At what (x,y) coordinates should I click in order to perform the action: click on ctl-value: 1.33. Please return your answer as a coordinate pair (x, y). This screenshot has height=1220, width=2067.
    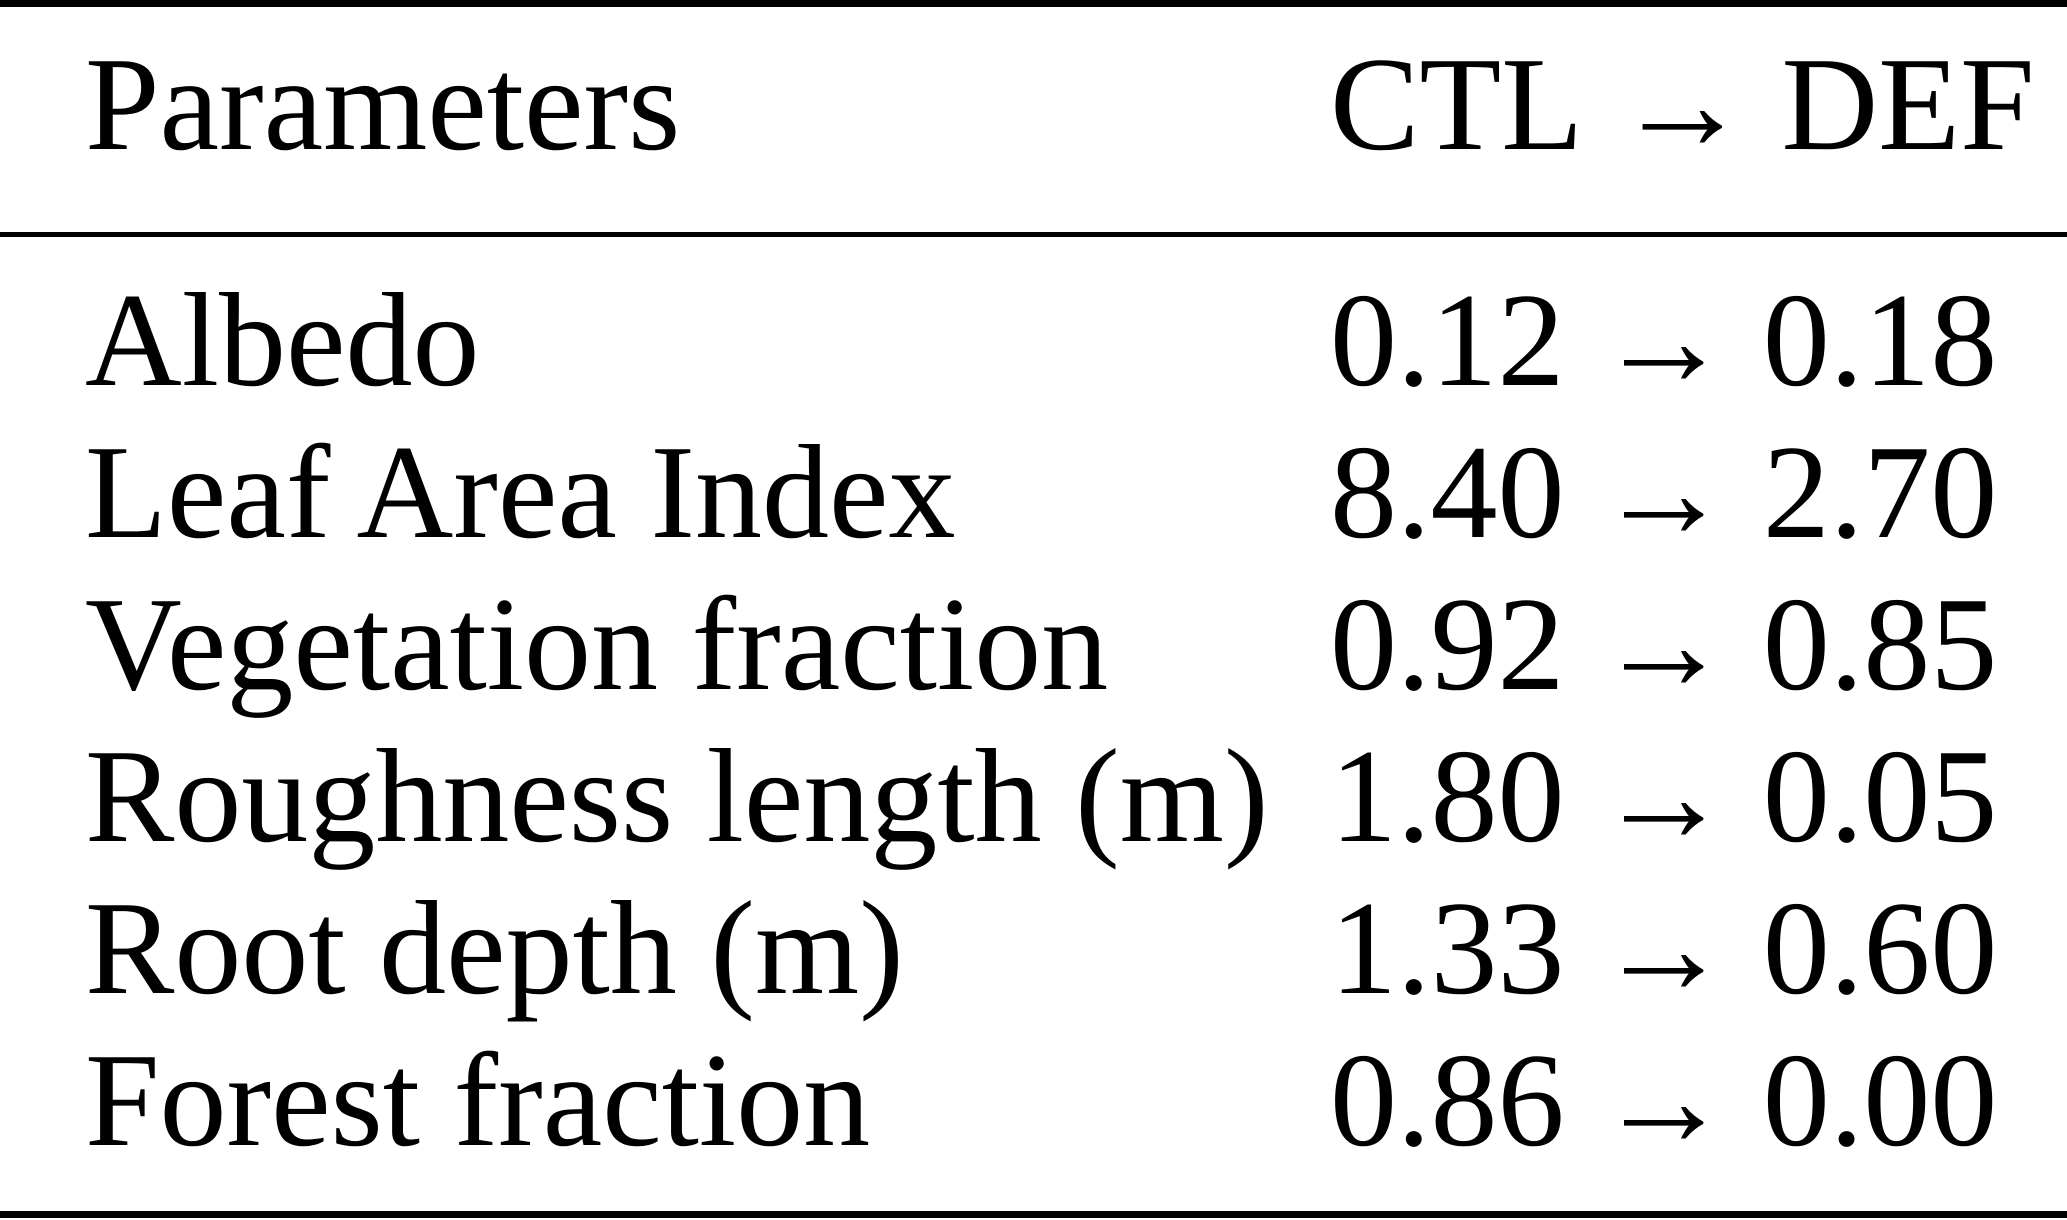
    Looking at the image, I should click on (1447, 948).